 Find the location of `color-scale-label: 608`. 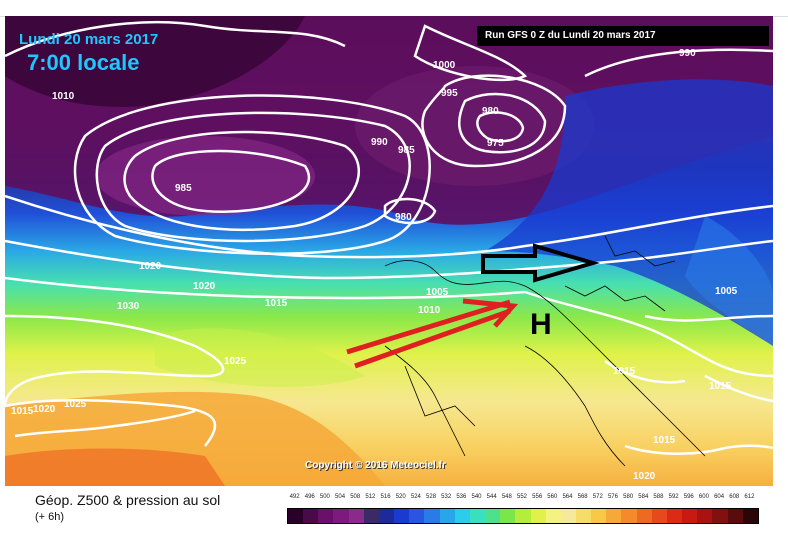

color-scale-label: 608 is located at coordinates (734, 497).